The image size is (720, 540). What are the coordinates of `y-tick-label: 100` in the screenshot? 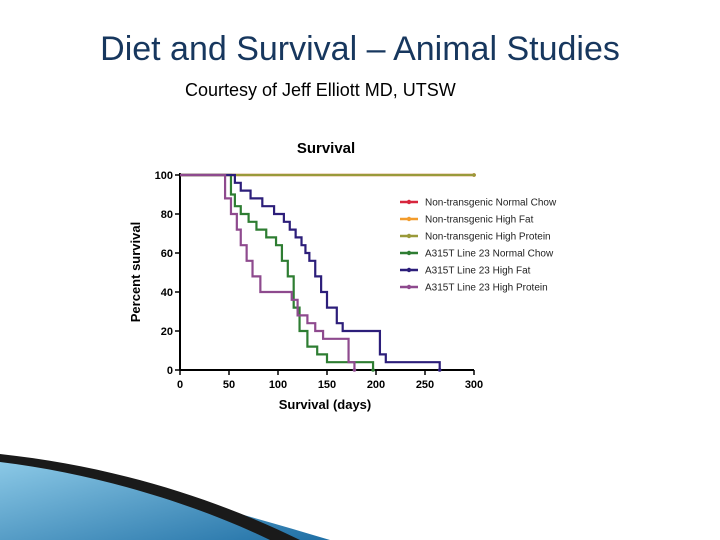 It's located at (164, 176).